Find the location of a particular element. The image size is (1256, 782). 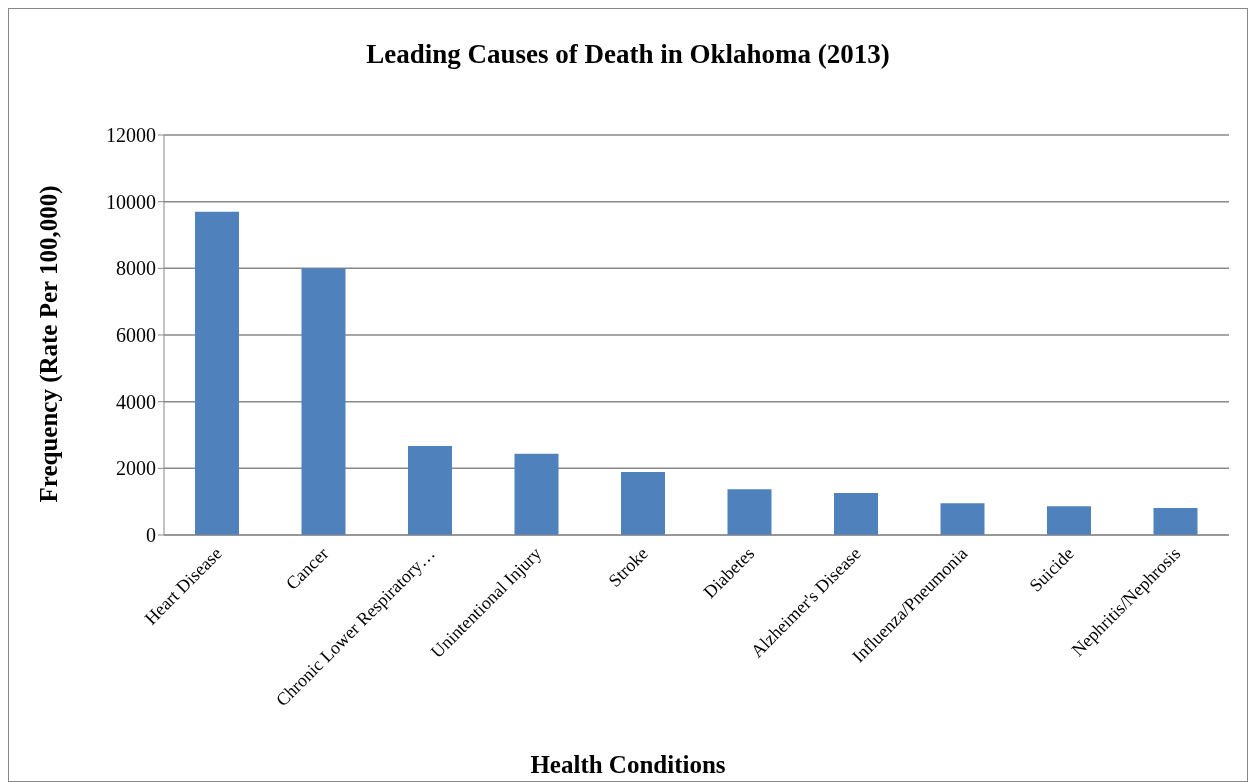

y-tick-label: 10000 is located at coordinates (131, 201).